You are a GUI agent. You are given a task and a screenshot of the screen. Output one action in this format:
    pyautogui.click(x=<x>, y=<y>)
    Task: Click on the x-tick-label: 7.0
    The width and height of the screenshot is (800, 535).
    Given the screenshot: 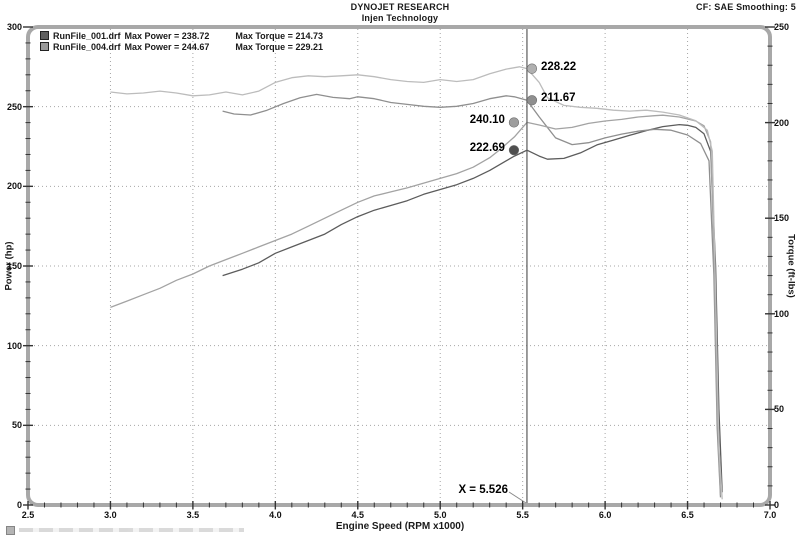 What is the action you would take?
    pyautogui.click(x=770, y=515)
    